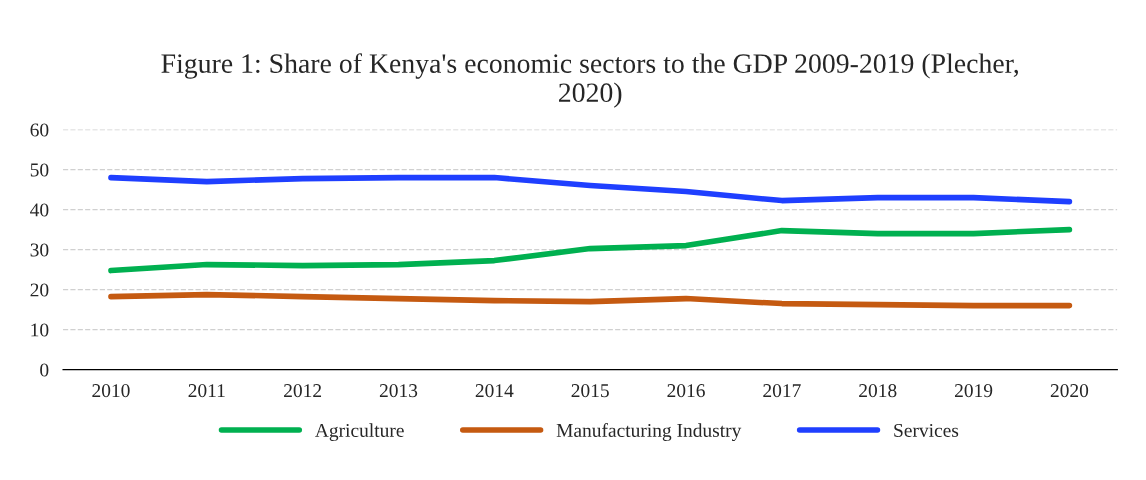 The width and height of the screenshot is (1146, 480). Describe the element at coordinates (649, 432) in the screenshot. I see `legend-label: Manufacturing Industry` at that location.